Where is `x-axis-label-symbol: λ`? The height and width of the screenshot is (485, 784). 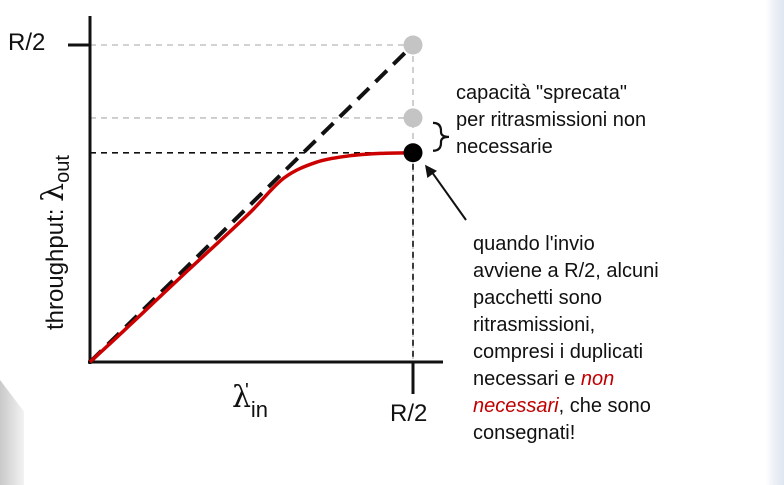 x-axis-label-symbol: λ is located at coordinates (242, 397).